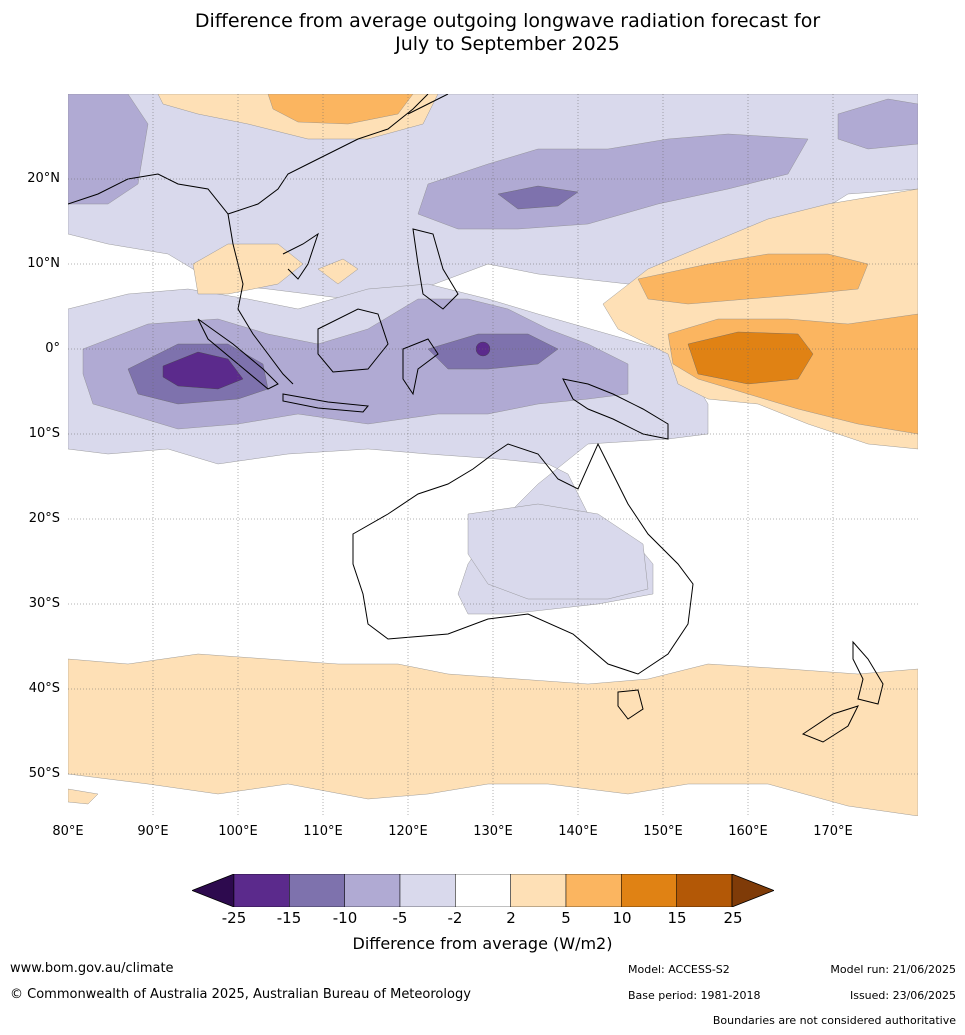  I want to click on colorbar-tick-label: 2, so click(511, 918).